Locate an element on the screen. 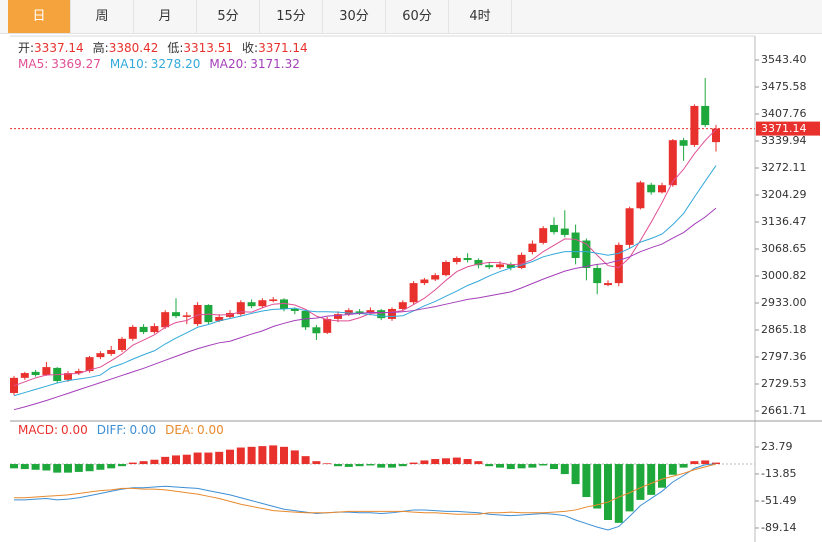 The height and width of the screenshot is (542, 822). tab: 4时 is located at coordinates (480, 16).